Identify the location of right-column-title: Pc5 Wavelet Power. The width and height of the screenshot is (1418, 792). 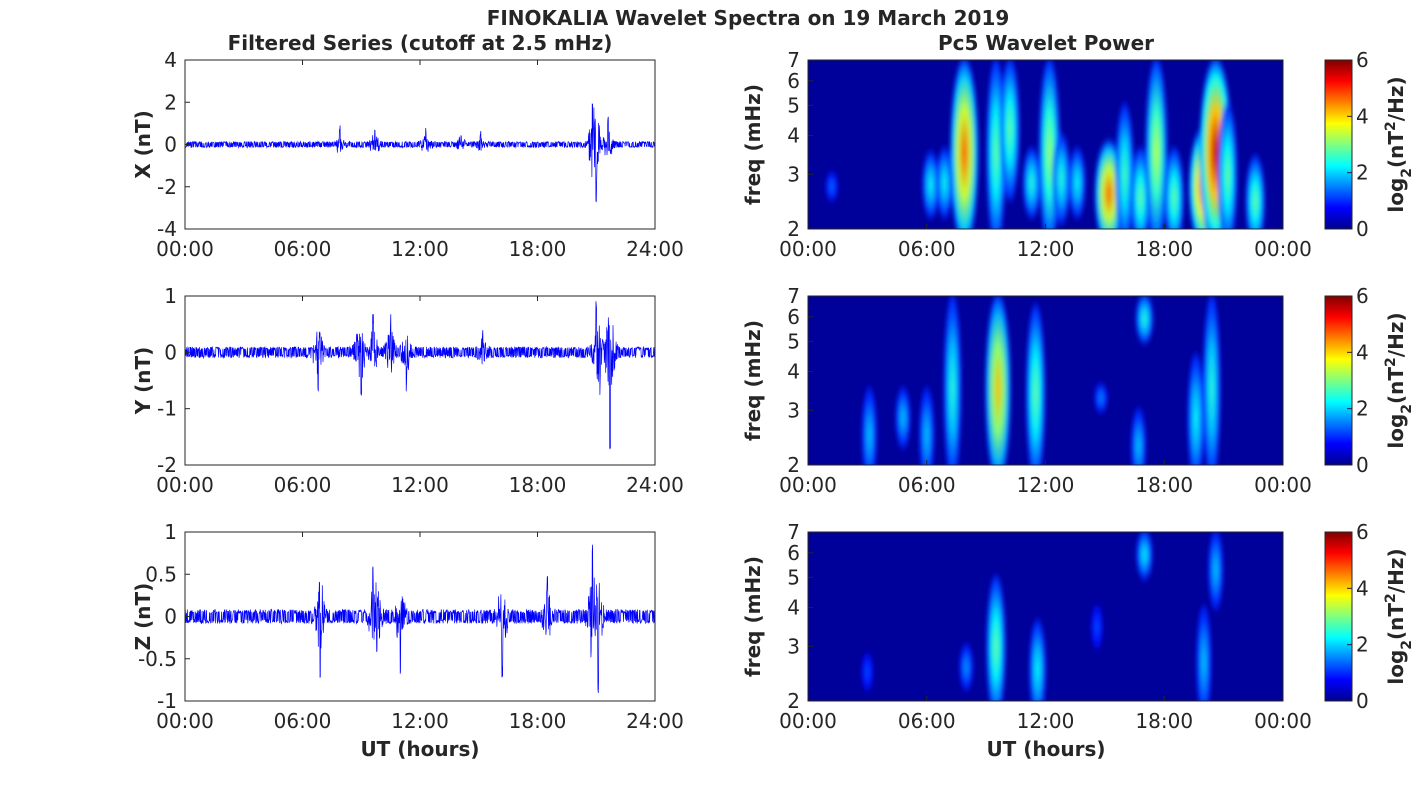
(1046, 43).